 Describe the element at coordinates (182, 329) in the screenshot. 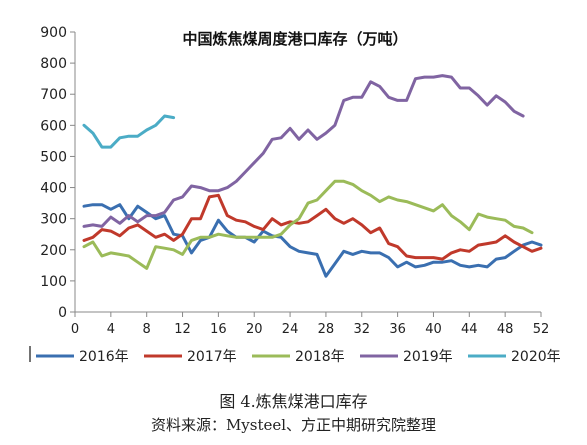

I see `x-tick-label: 12` at that location.